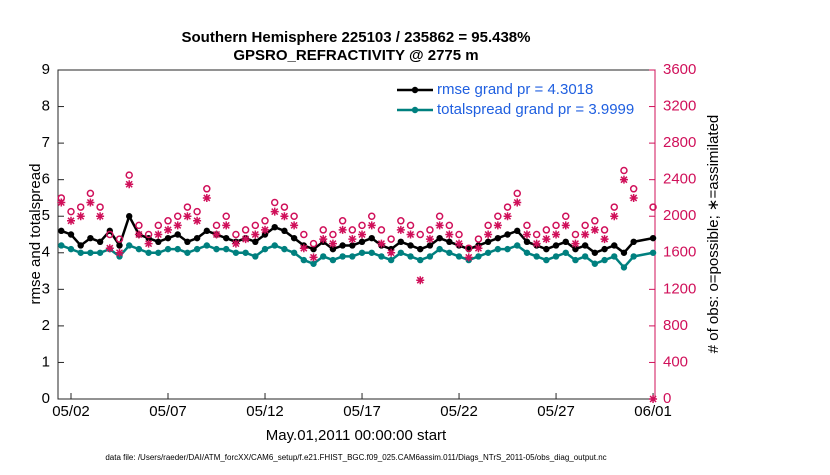 The width and height of the screenshot is (830, 475). What do you see at coordinates (679, 288) in the screenshot?
I see `y2-tick-label: 1200` at bounding box center [679, 288].